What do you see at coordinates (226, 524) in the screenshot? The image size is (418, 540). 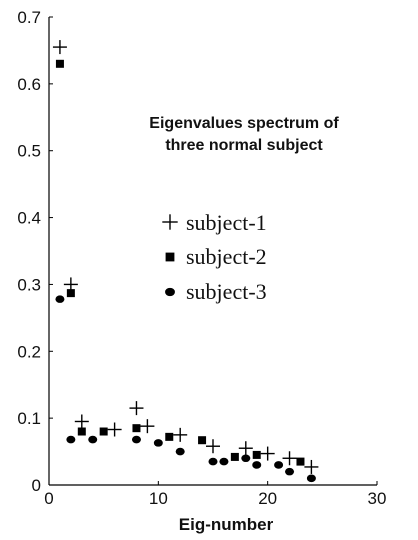 I see `x-axis-title: Eig-number` at bounding box center [226, 524].